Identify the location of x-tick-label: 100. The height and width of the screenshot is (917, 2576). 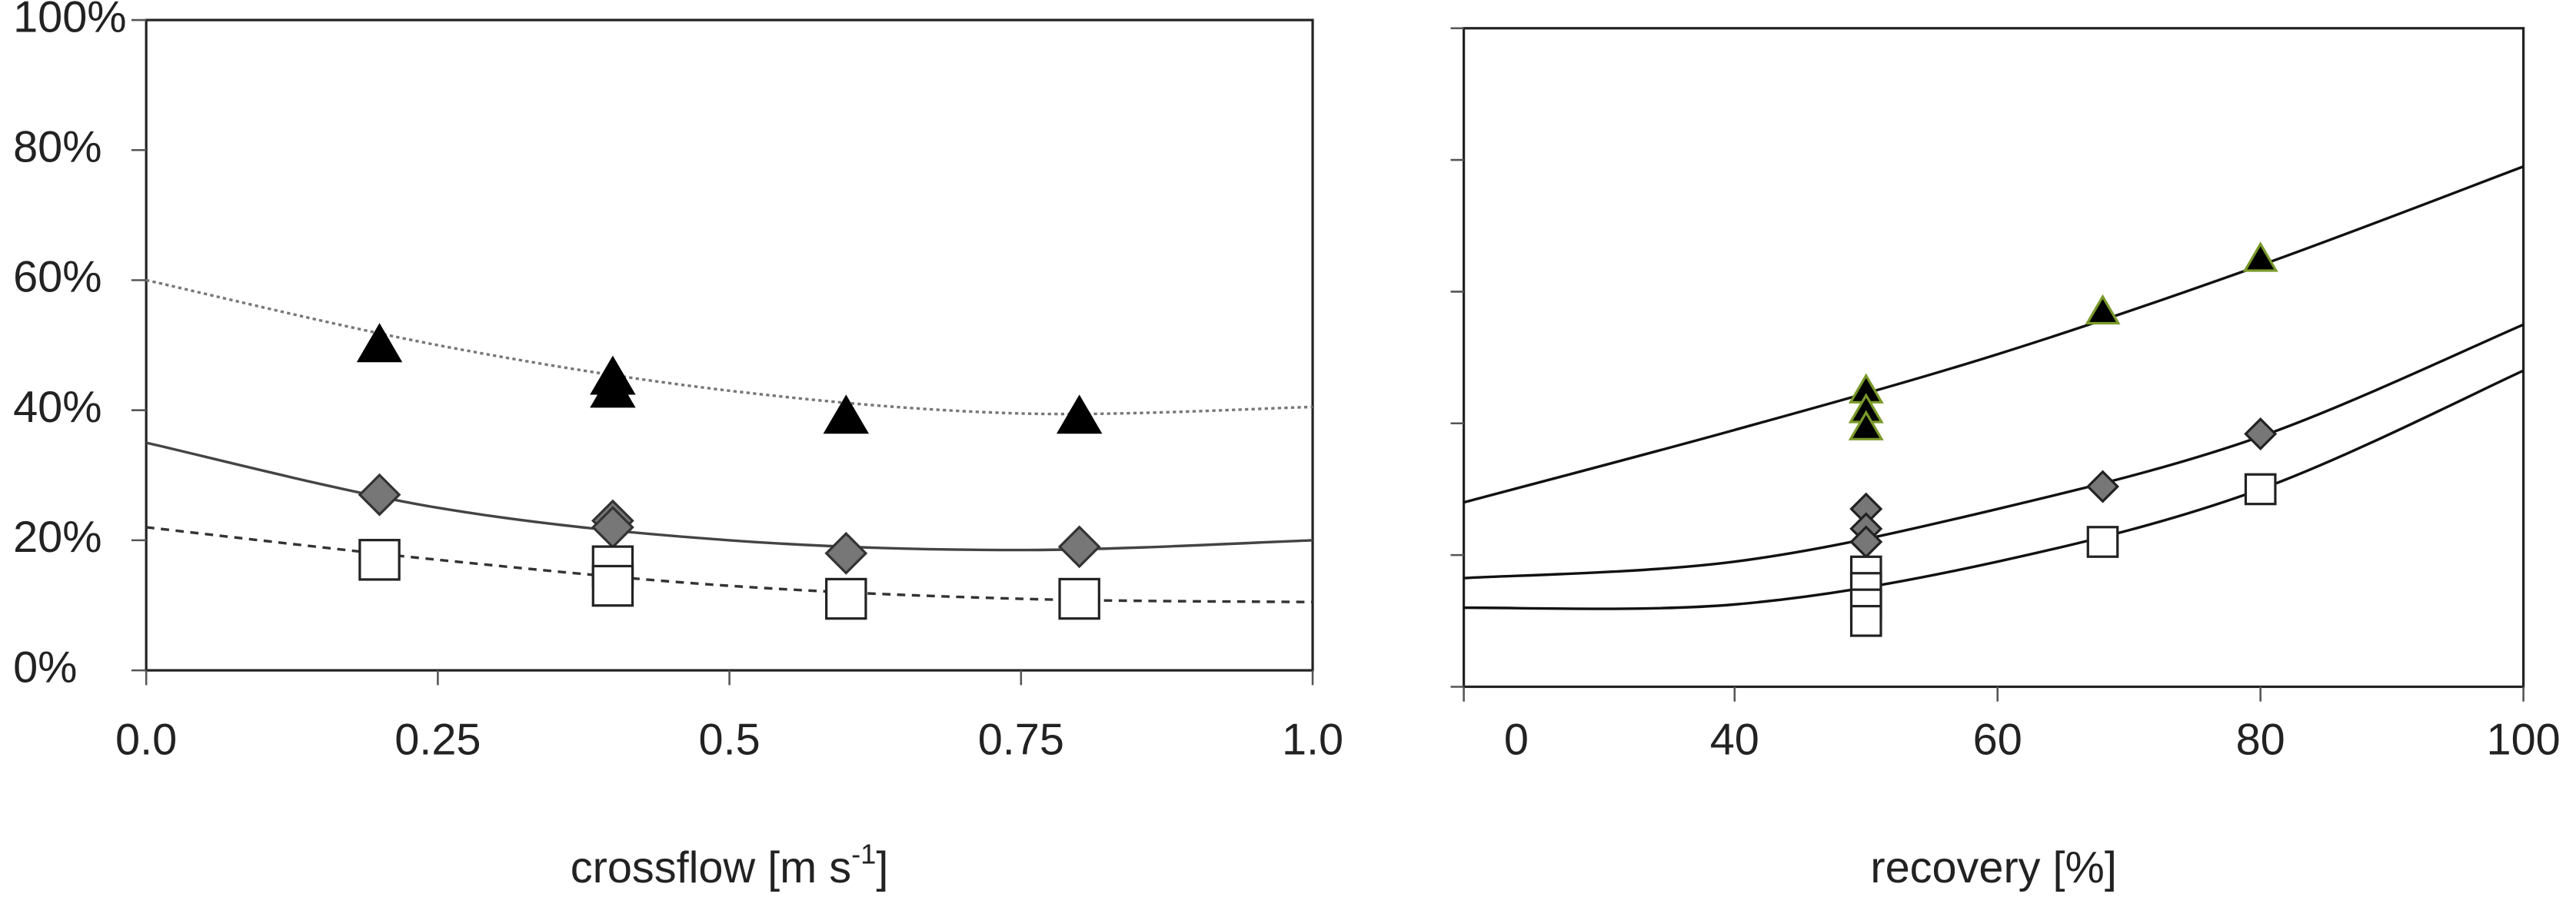
(2524, 739).